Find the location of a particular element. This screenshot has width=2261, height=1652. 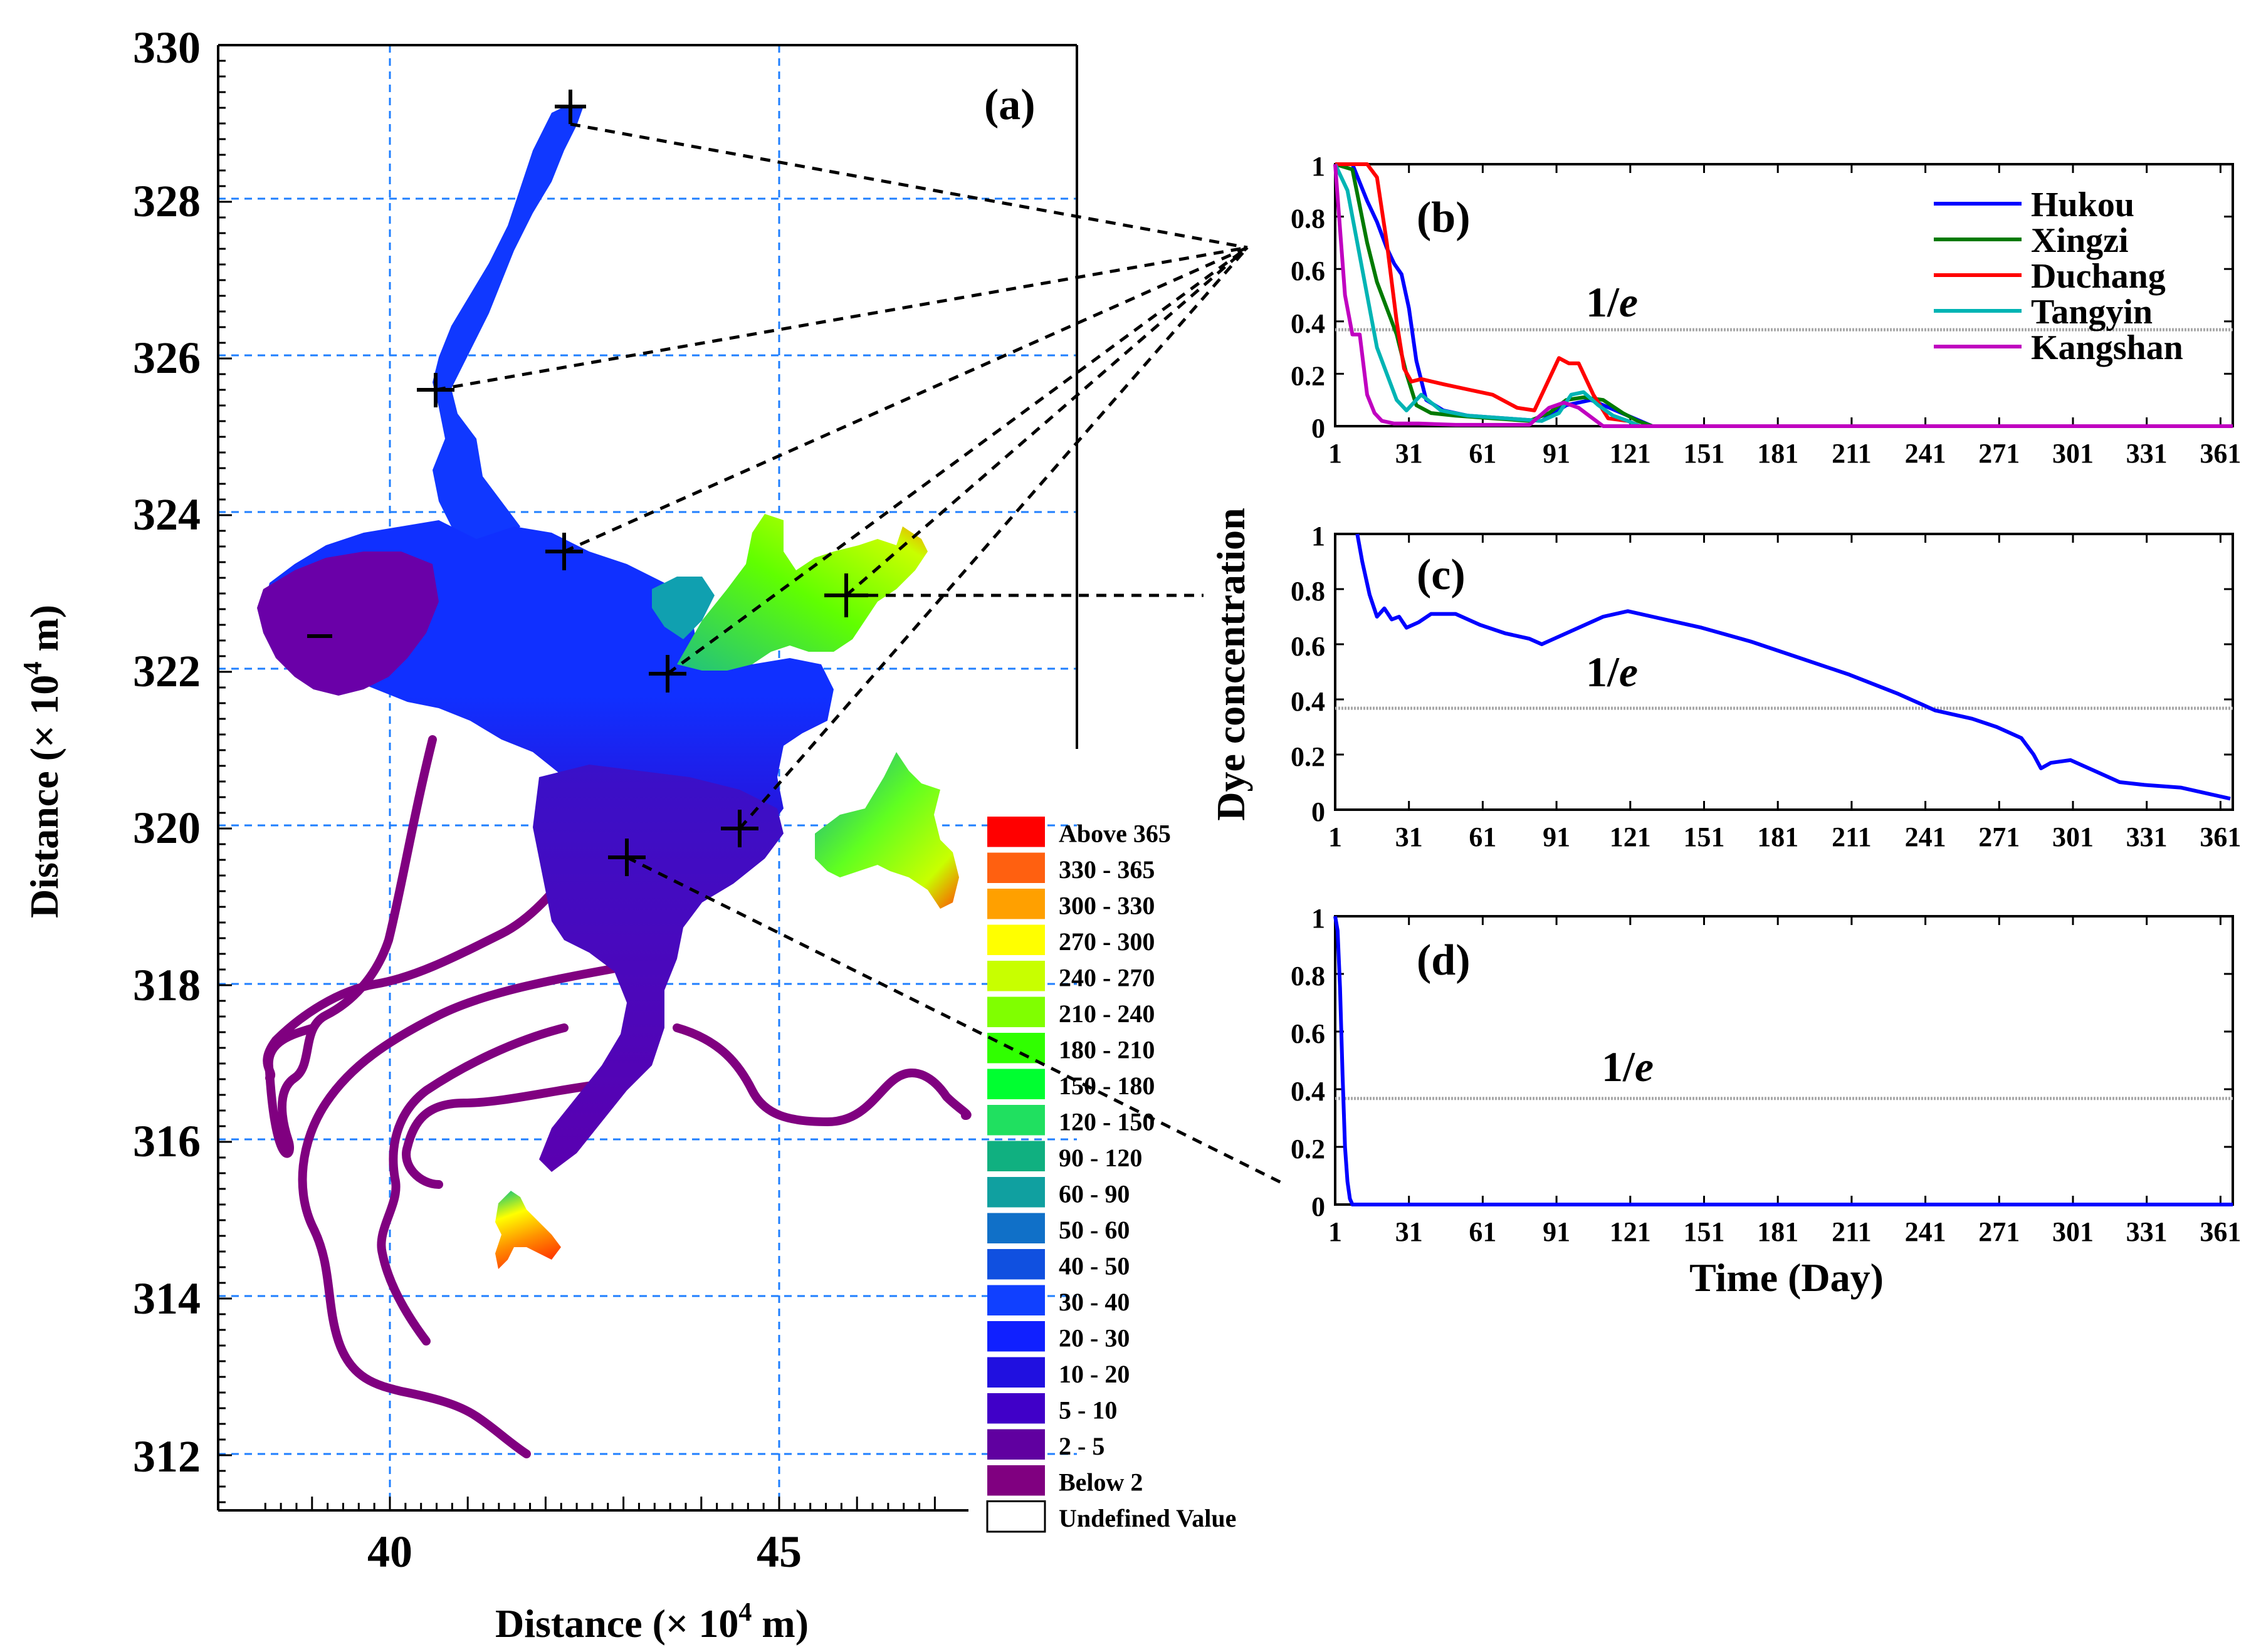

southeast-arm is located at coordinates (887, 830).